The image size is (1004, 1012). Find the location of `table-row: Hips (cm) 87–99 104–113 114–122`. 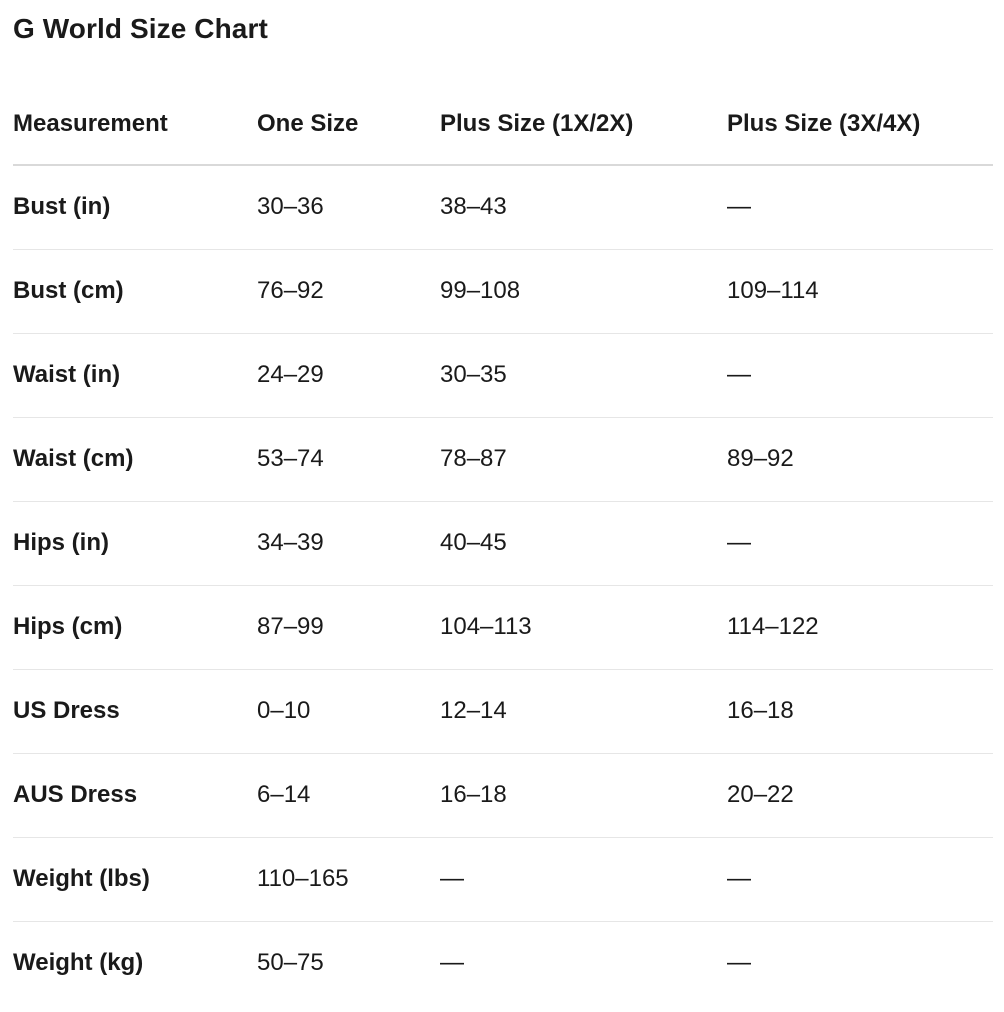

table-row: Hips (cm) 87–99 104–113 114–122 is located at coordinates (503, 627).